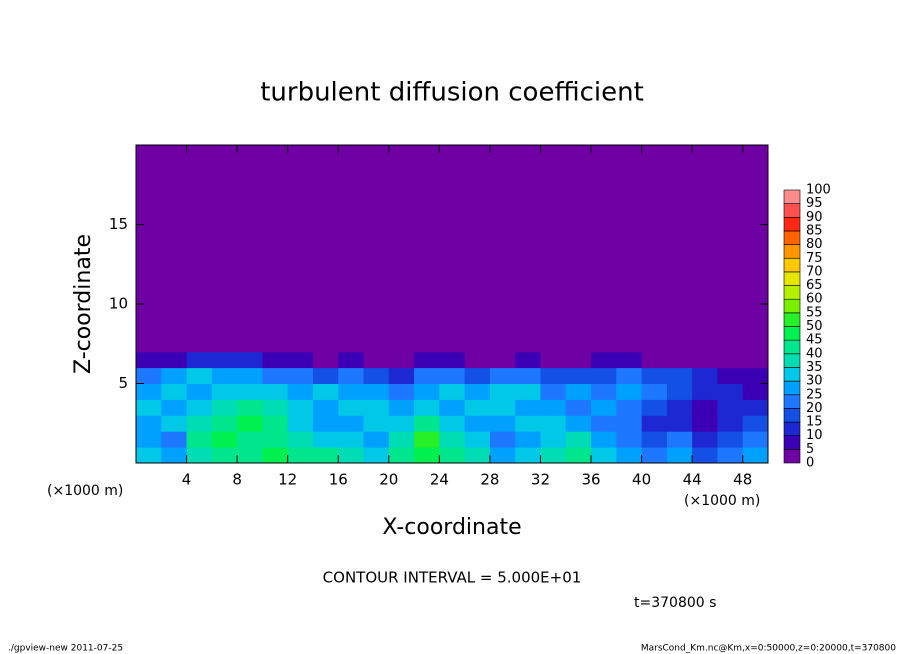  I want to click on colorbar-label: 85, so click(814, 230).